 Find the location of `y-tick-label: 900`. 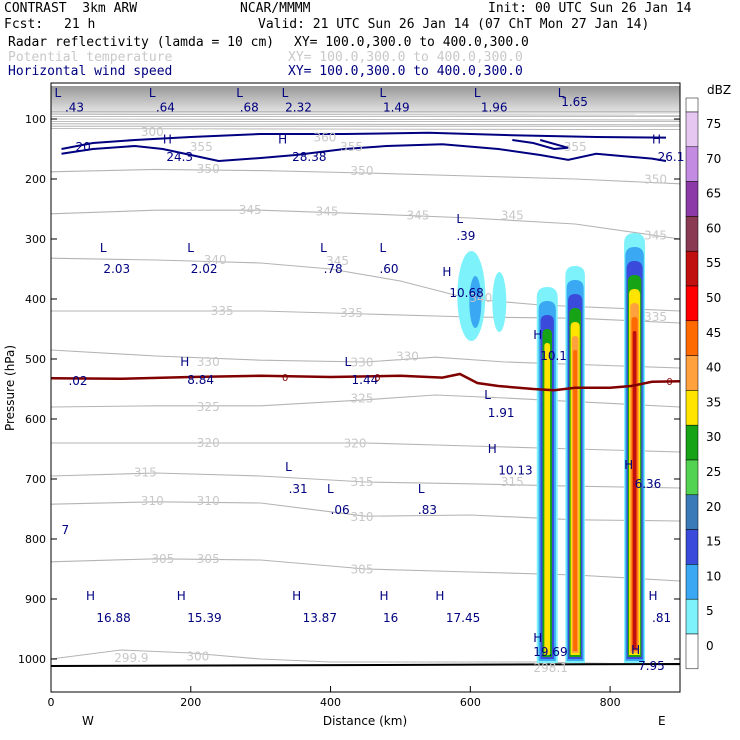

y-tick-label: 900 is located at coordinates (35, 599).